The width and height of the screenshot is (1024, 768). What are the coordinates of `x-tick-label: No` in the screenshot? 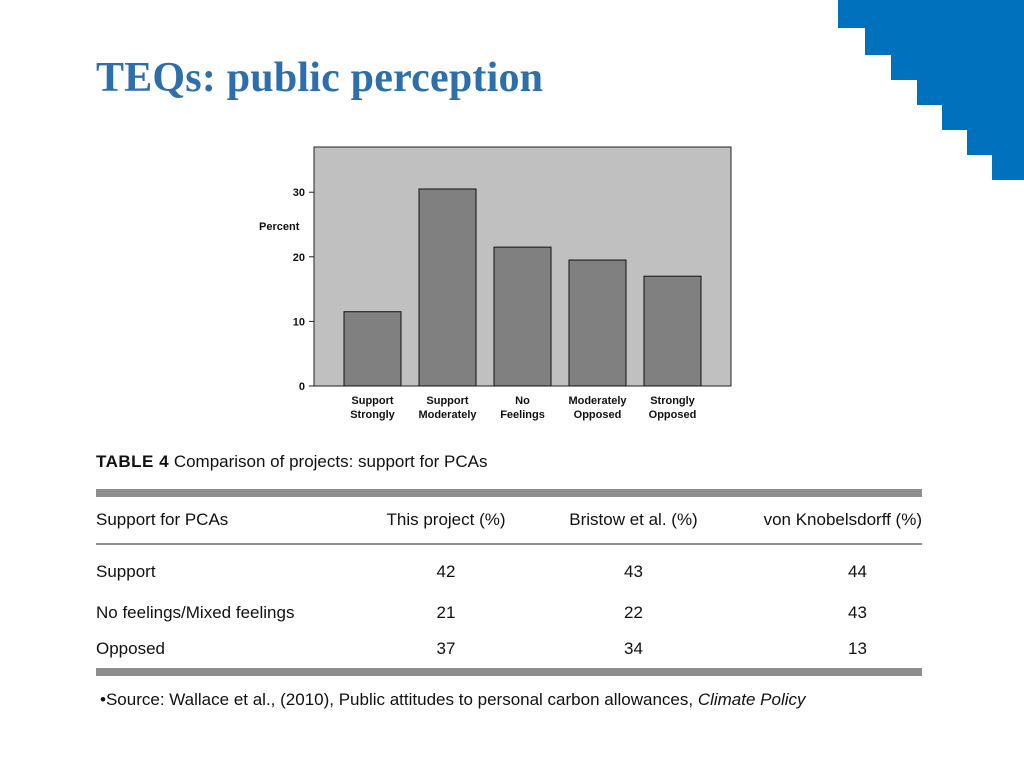 It's located at (522, 401).